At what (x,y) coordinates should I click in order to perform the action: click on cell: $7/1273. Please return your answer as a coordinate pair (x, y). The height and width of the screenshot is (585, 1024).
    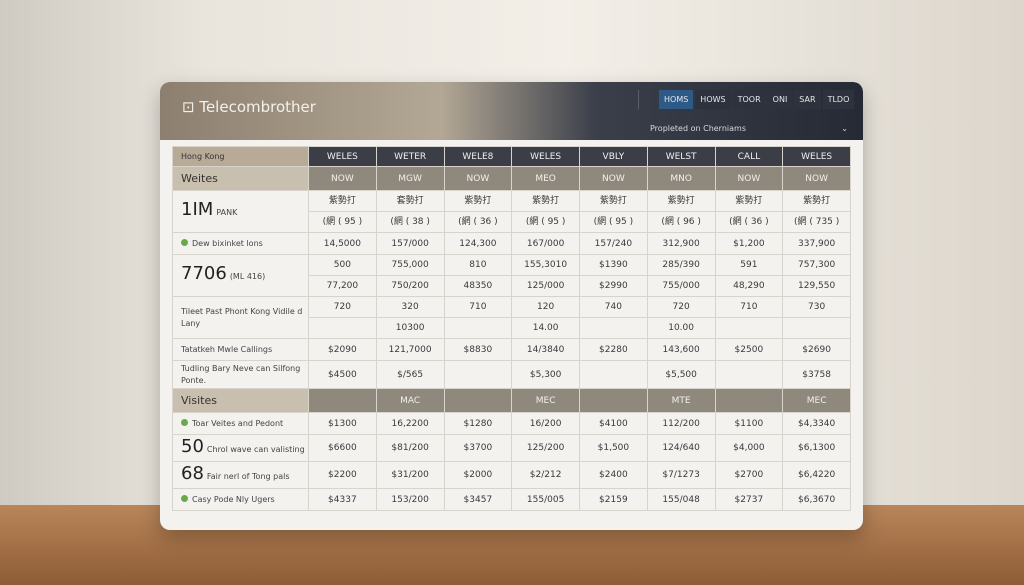
    Looking at the image, I should click on (681, 475).